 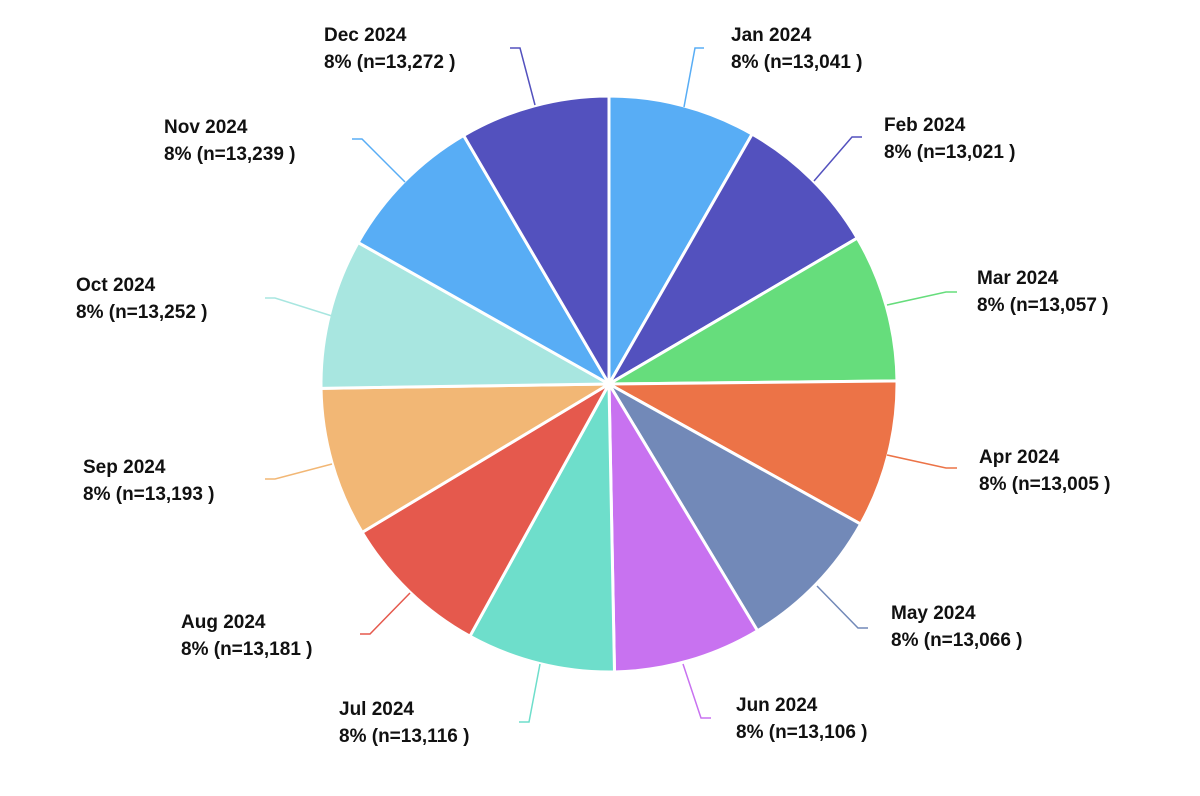 What do you see at coordinates (149, 481) in the screenshot?
I see `slice-label: Sep 2024 8% (n=13,193 )` at bounding box center [149, 481].